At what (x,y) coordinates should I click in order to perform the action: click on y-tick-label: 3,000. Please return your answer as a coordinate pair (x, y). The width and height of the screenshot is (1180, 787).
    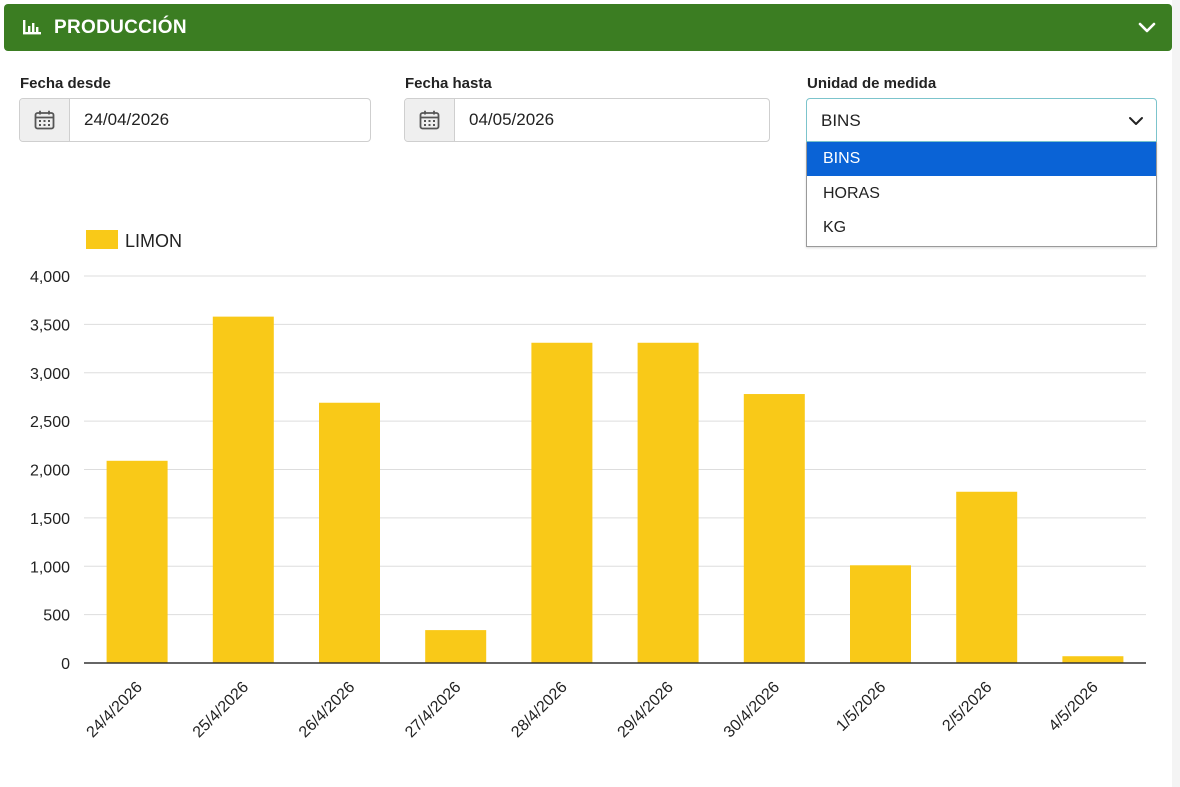
    Looking at the image, I should click on (50, 374).